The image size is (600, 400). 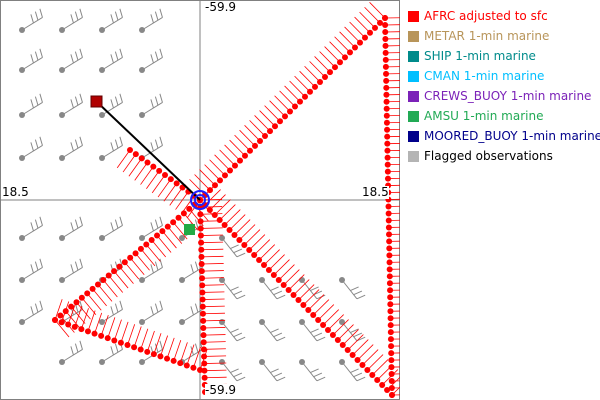 I want to click on legend-item-moored-buoy: MOORED_BUOY 1-min marine, so click(x=504, y=136).